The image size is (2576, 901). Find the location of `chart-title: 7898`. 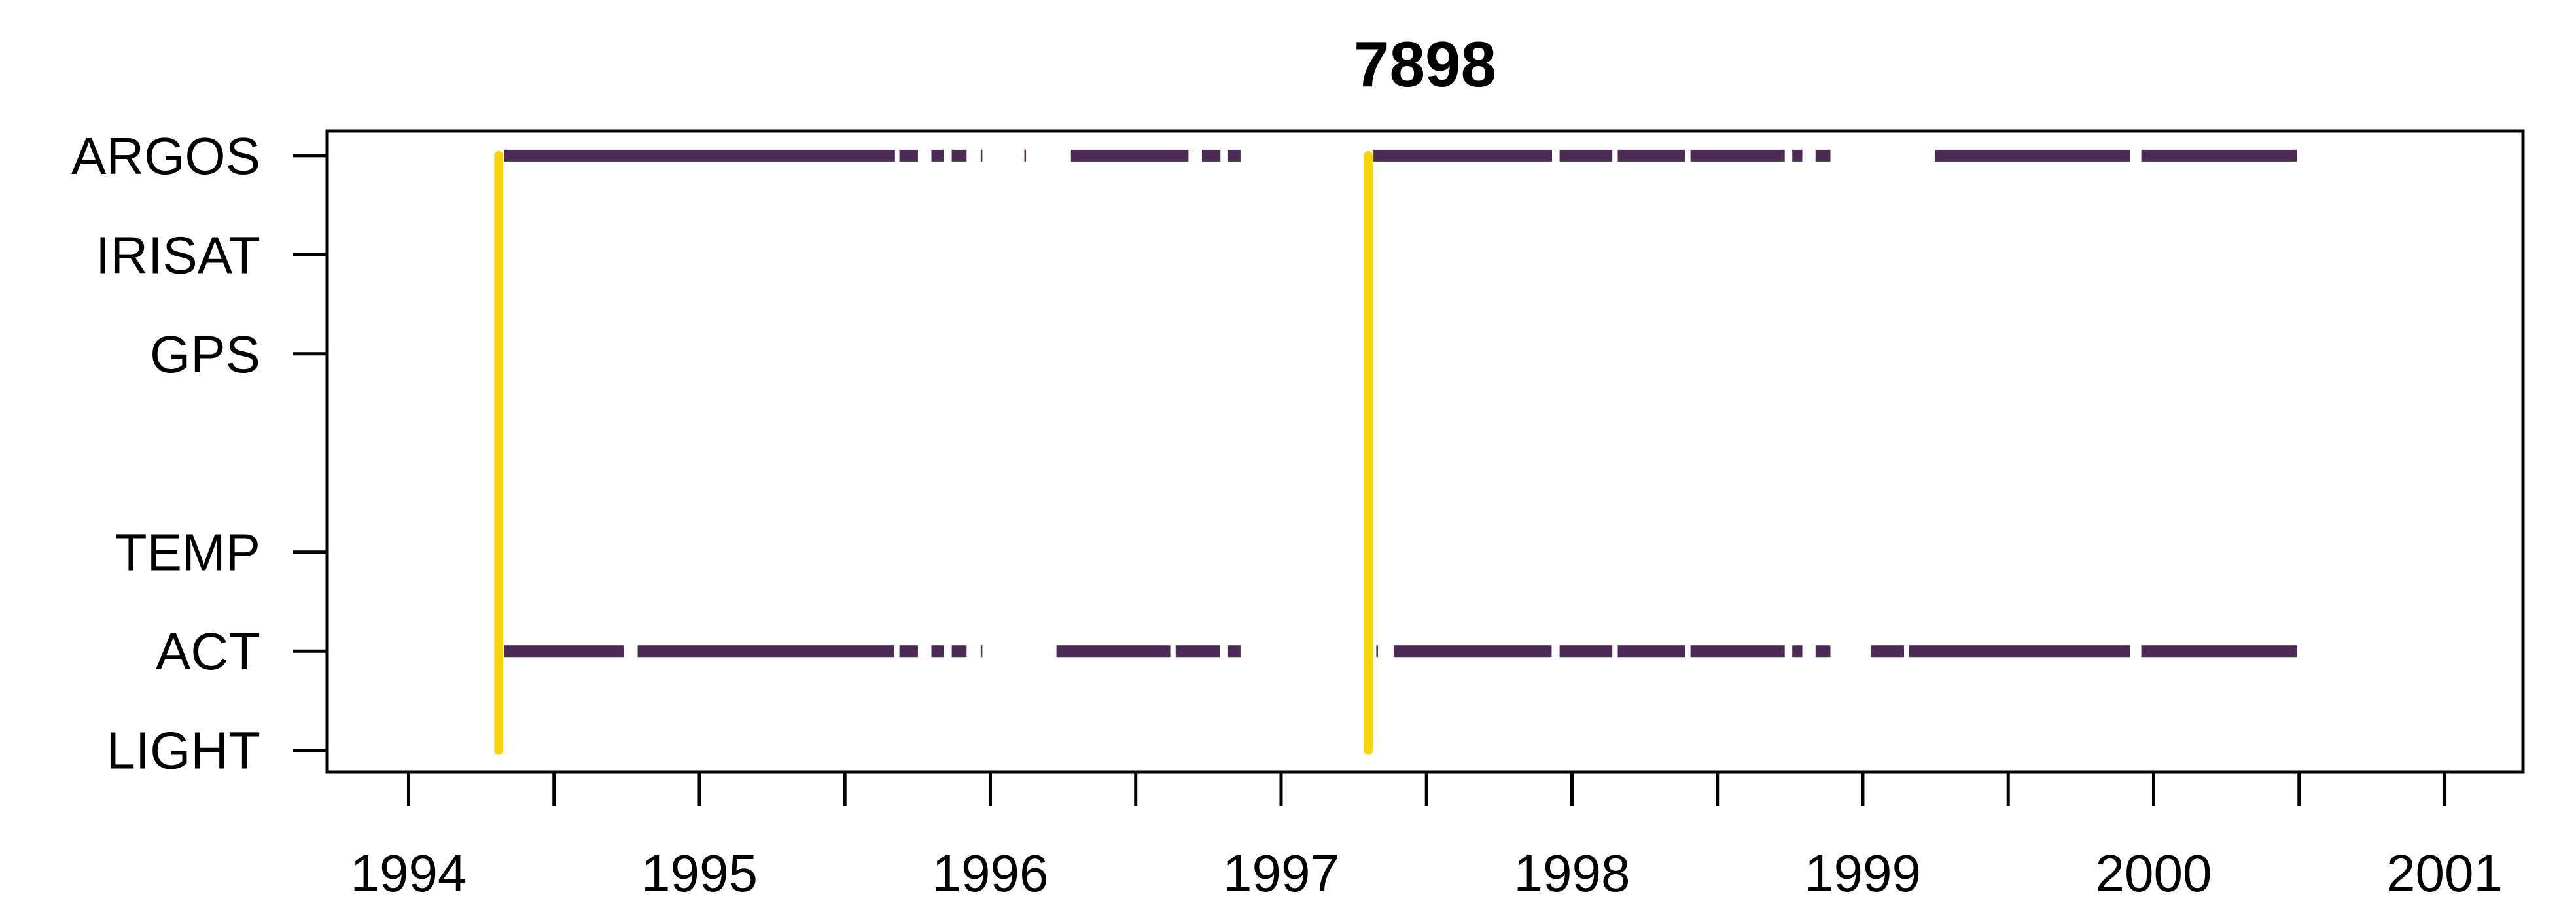

chart-title: 7898 is located at coordinates (1425, 64).